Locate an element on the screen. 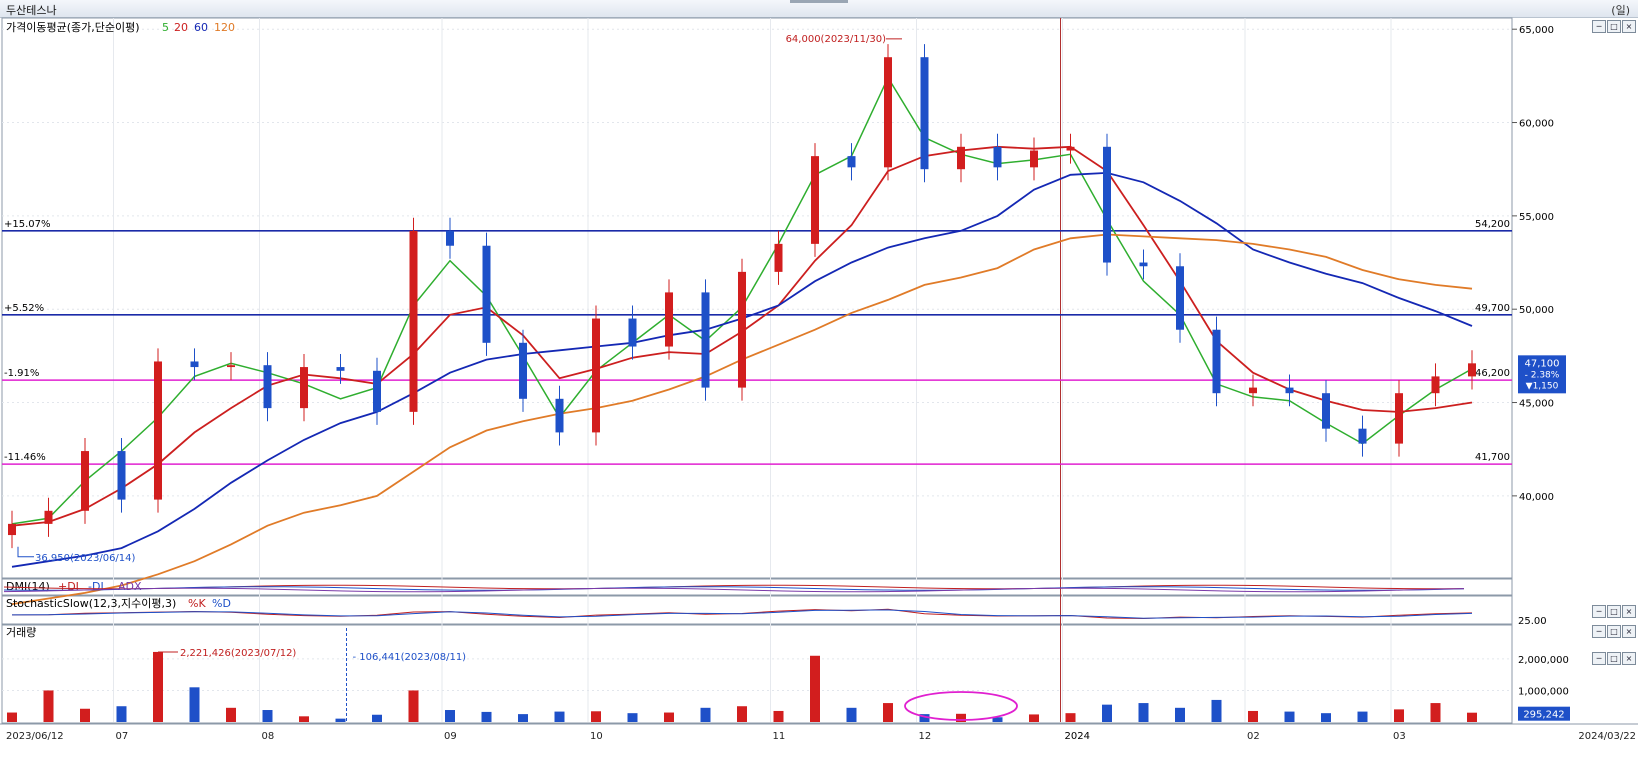 The width and height of the screenshot is (1638, 773). volume-panel-buttons: ─ □ × is located at coordinates (1614, 658).